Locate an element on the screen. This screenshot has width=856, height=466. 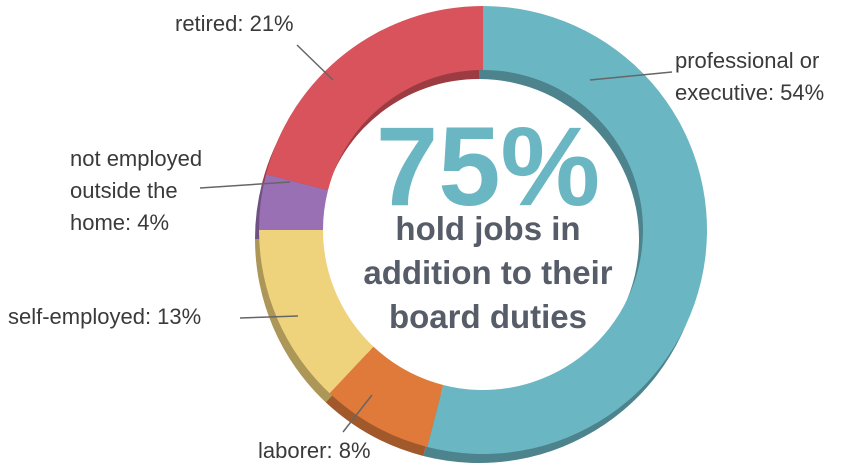
slice-label: laborer: 8% is located at coordinates (314, 450).